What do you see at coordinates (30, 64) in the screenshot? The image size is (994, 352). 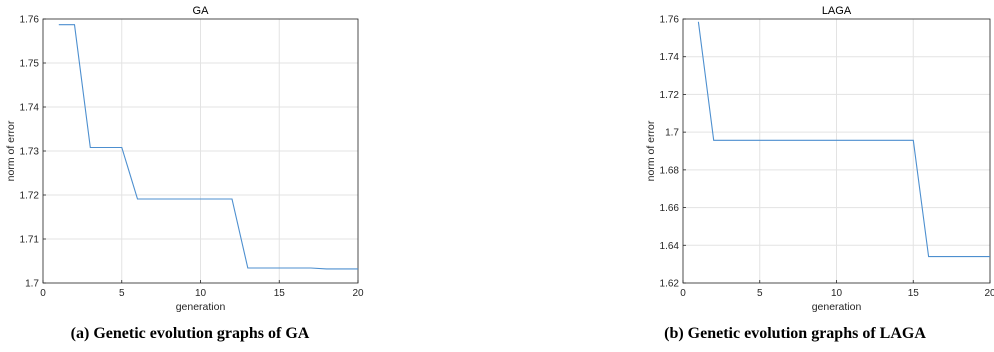 I see `y-tick-label: 1.75` at bounding box center [30, 64].